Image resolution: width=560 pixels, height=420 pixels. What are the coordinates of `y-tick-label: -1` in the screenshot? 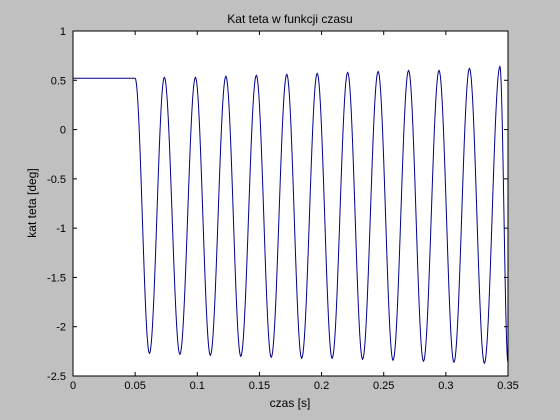 It's located at (61, 229).